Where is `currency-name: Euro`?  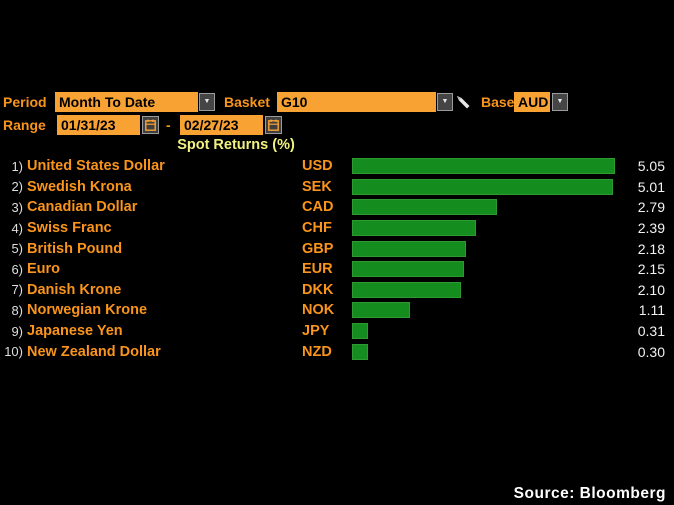
currency-name: Euro is located at coordinates (44, 269).